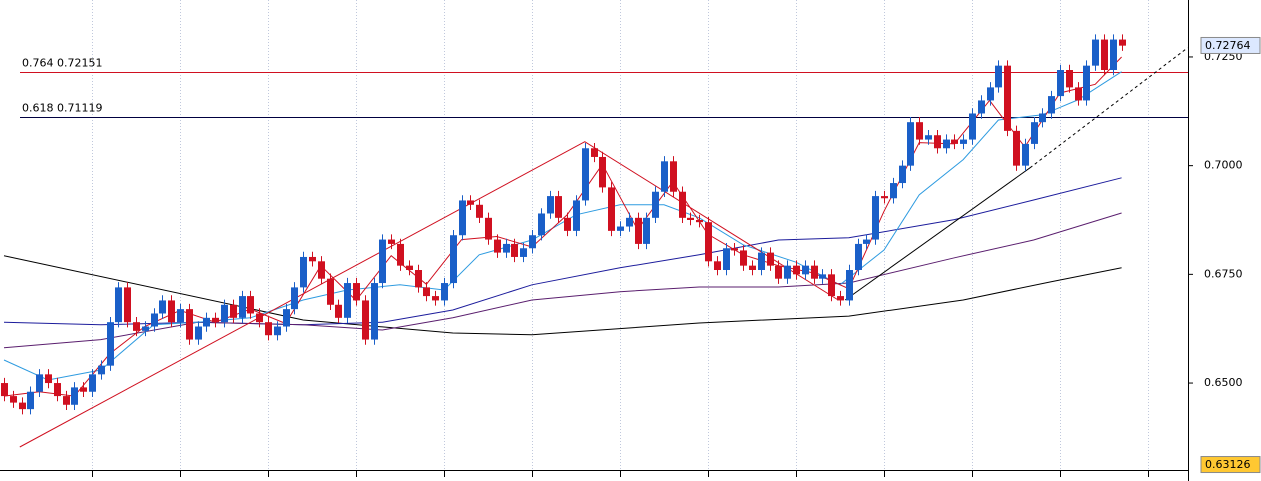  Describe the element at coordinates (1223, 382) in the screenshot. I see `y-tick-label: 0.6500` at that location.